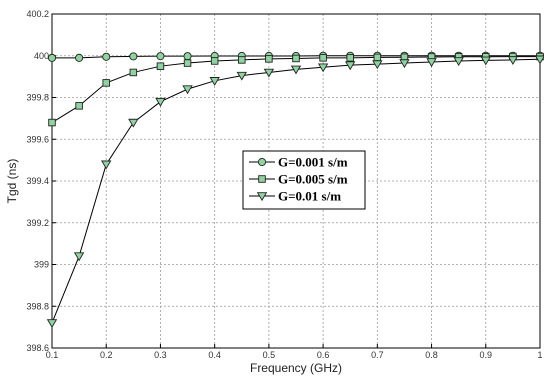 This screenshot has width=544, height=380. What do you see at coordinates (269, 355) in the screenshot?
I see `x-tick-label: 0.5` at bounding box center [269, 355].